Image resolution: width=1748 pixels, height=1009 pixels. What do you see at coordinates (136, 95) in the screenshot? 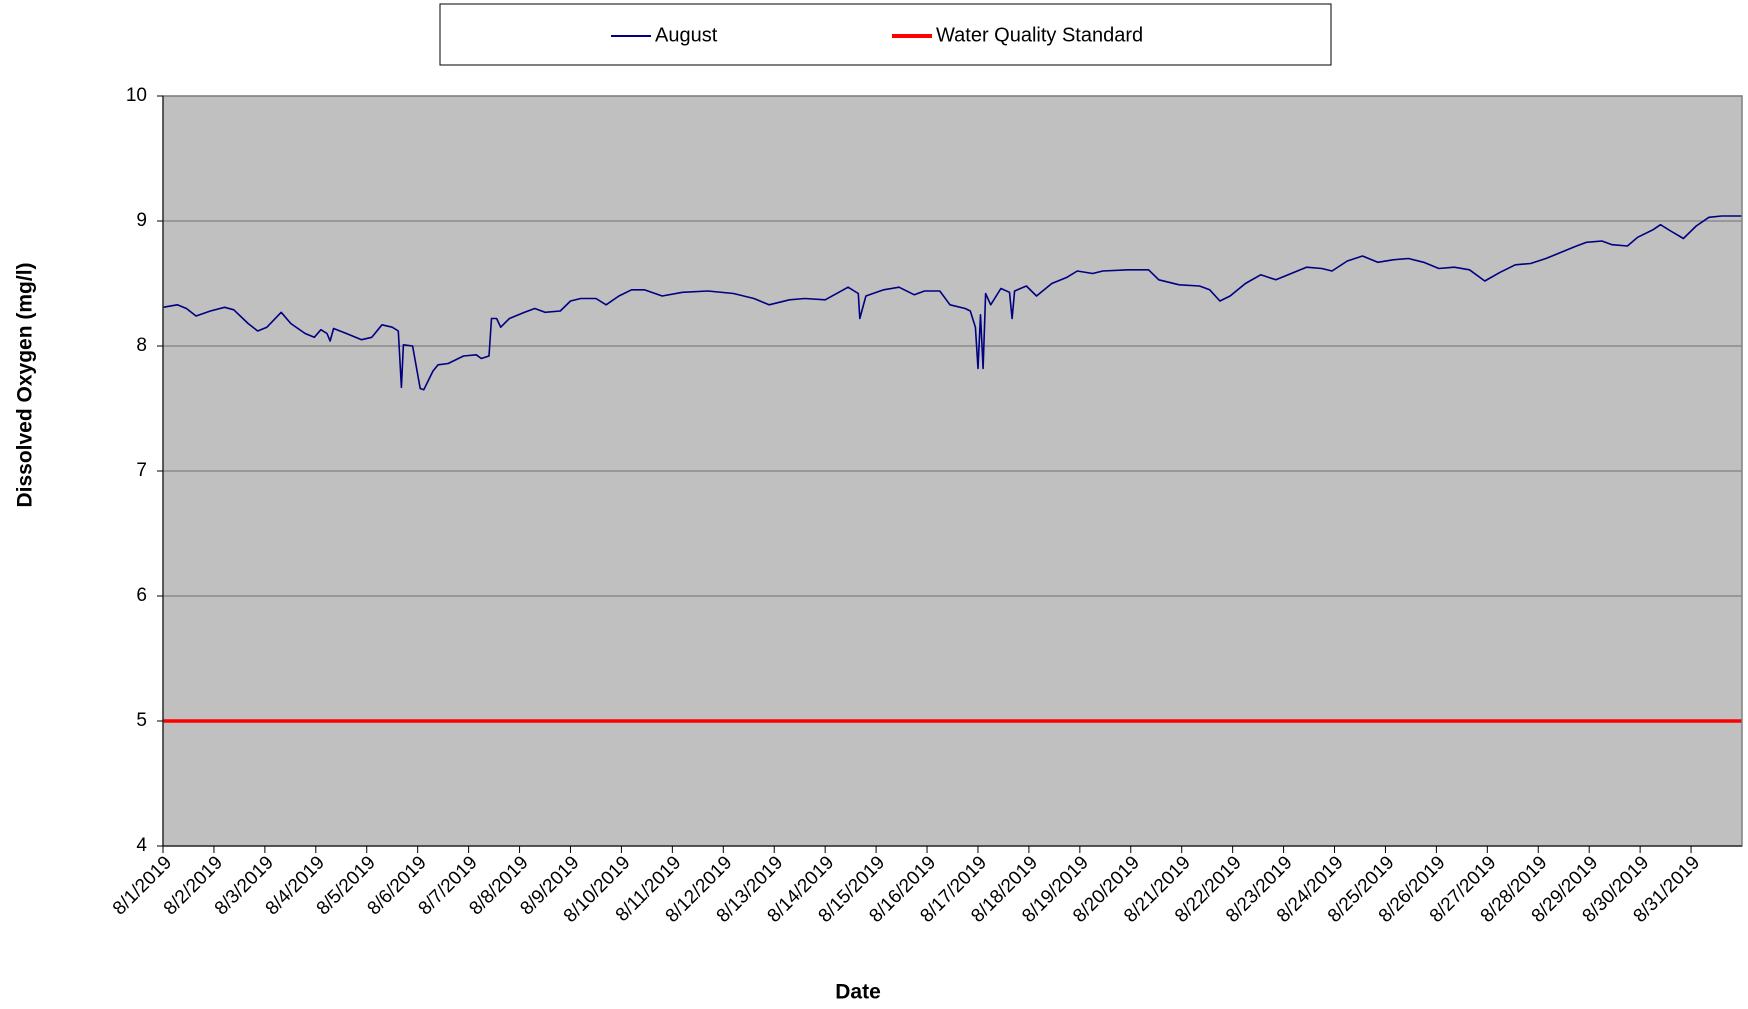
I see `y-tick-label: 10` at bounding box center [136, 95].